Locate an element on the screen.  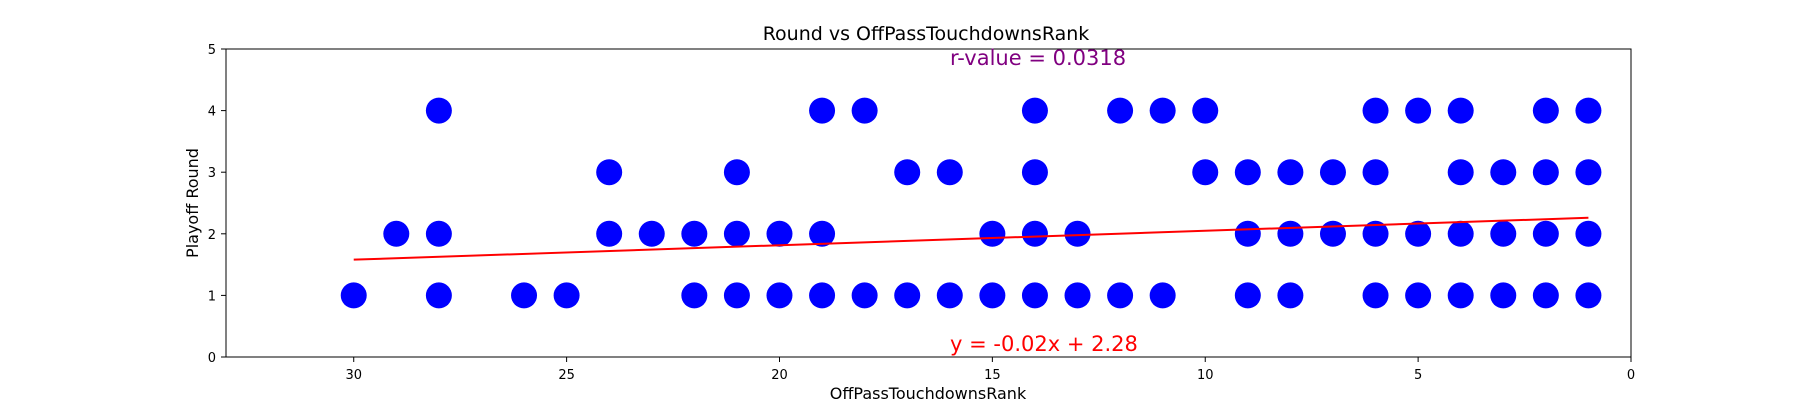
x-tick-label: 5 is located at coordinates (1418, 375).